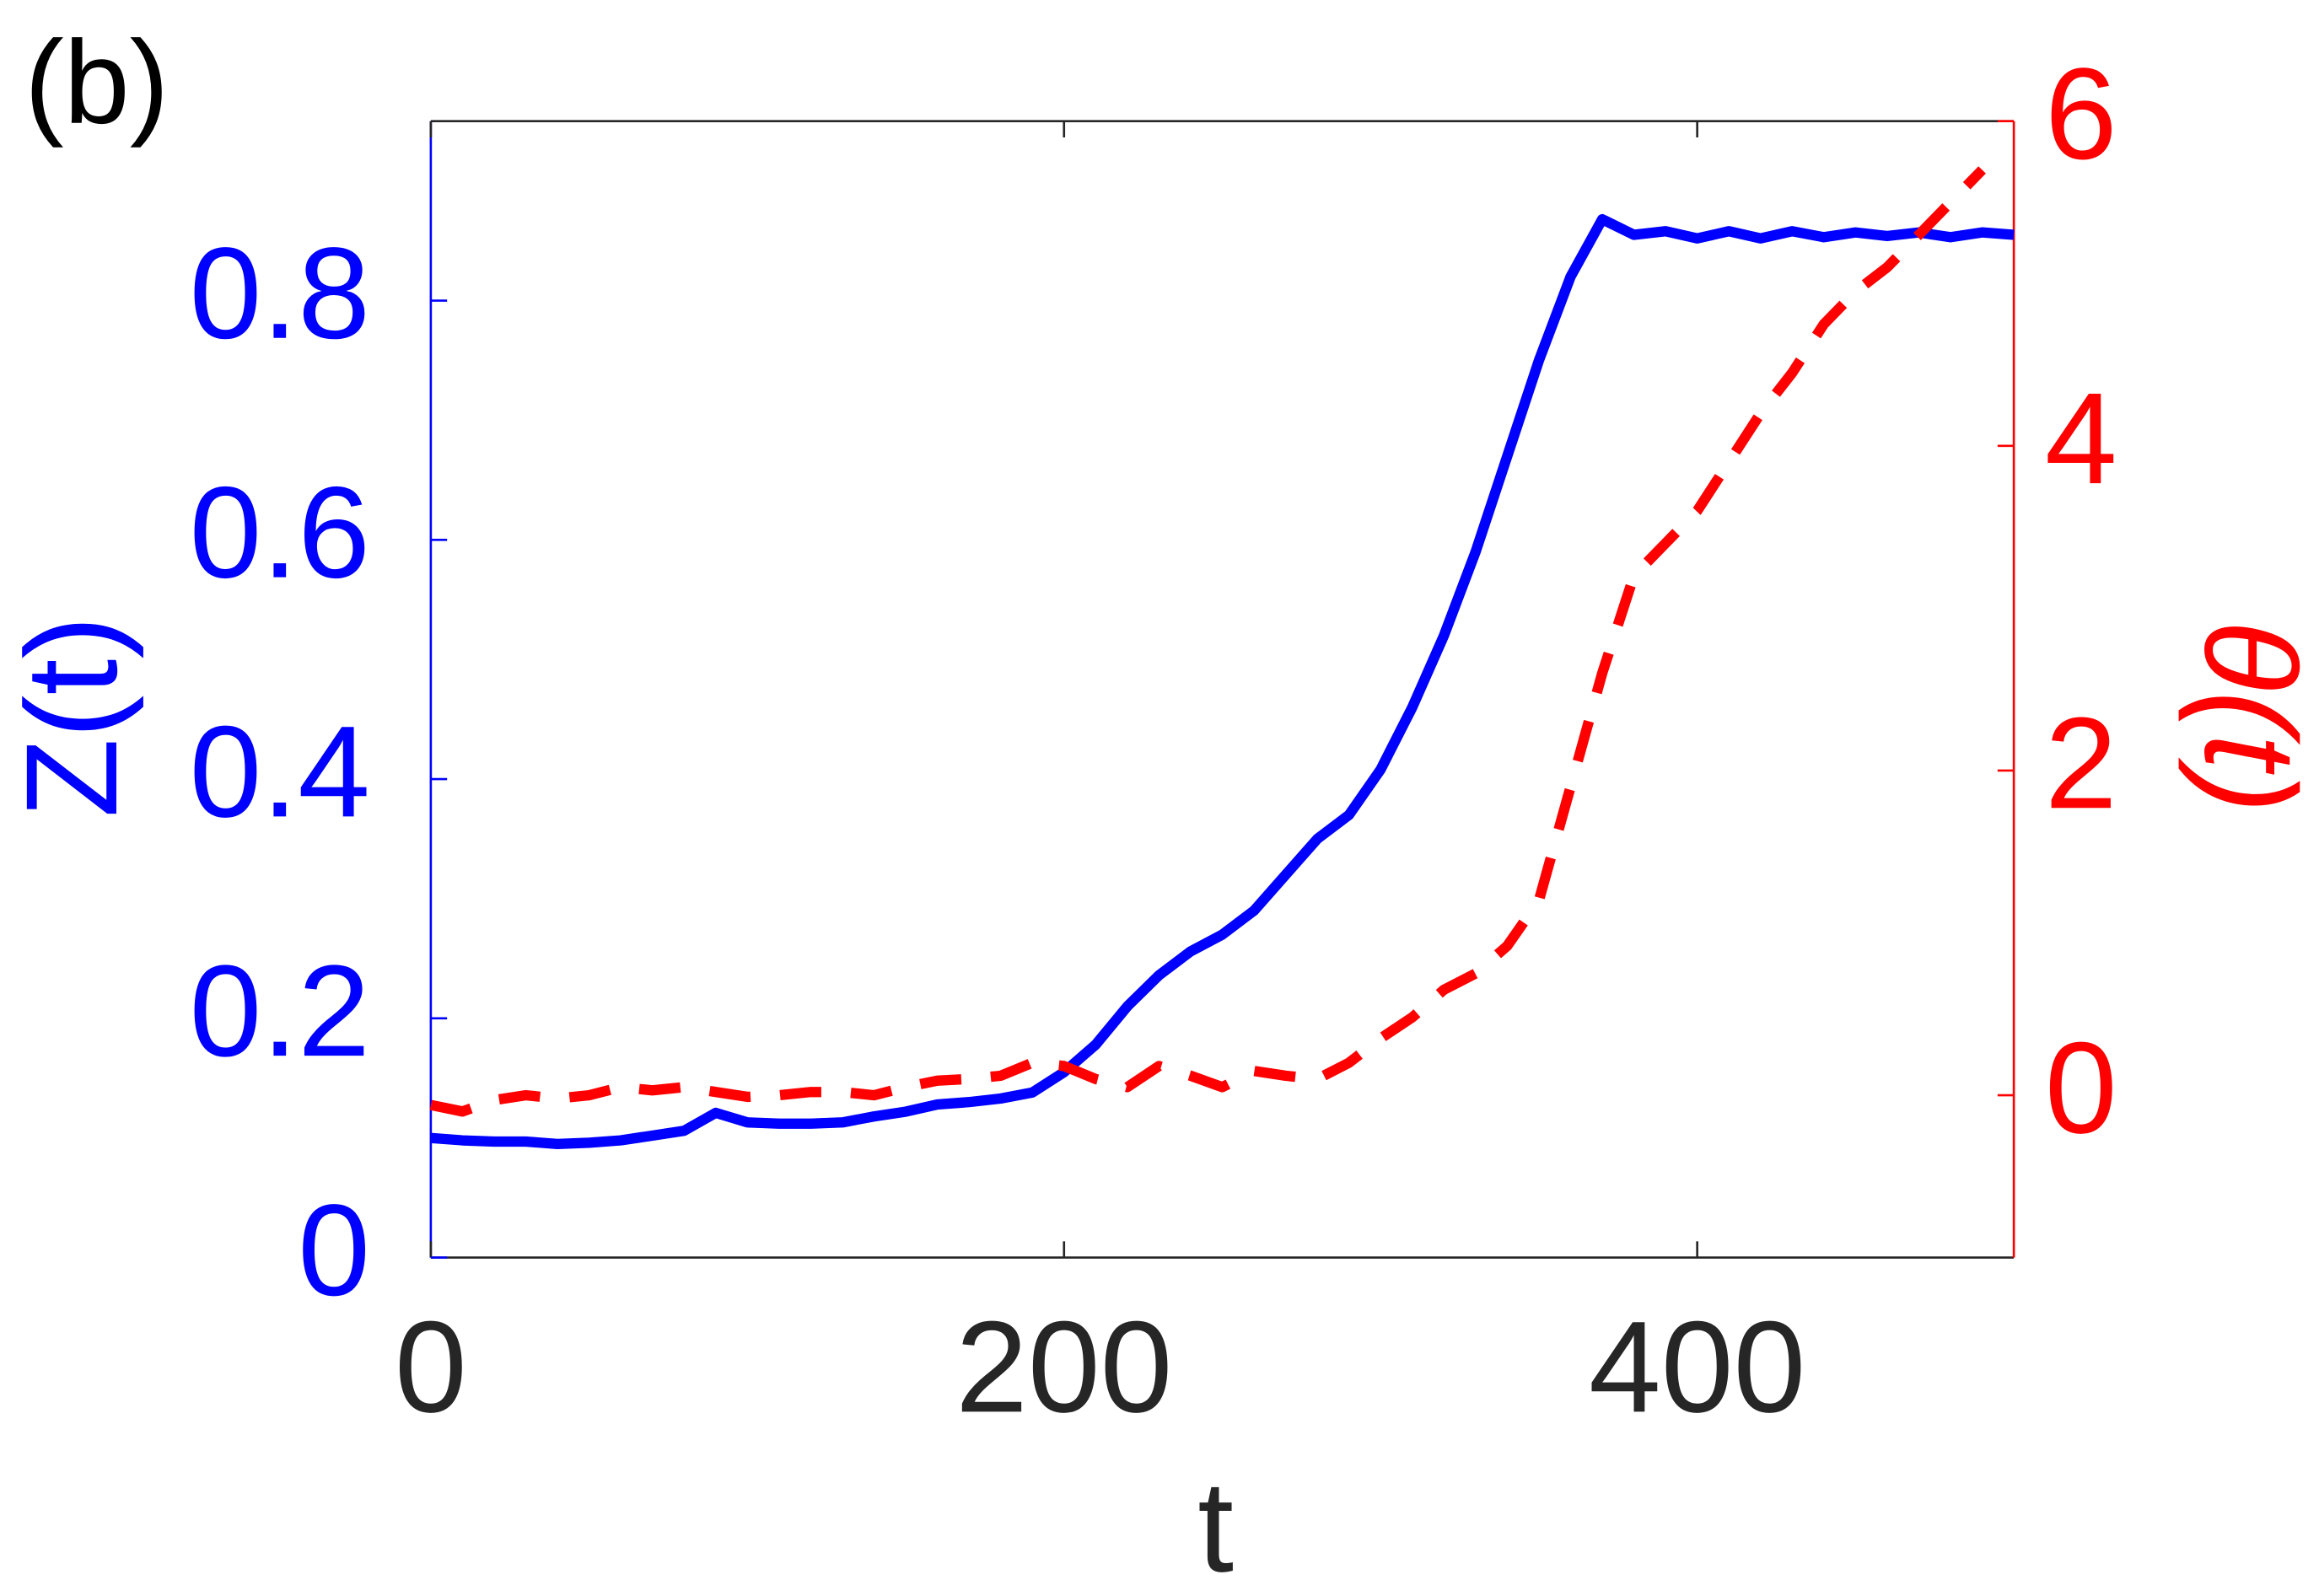 This screenshot has height=1596, width=2319. I want to click on y-tick-label: 0.6, so click(280, 532).